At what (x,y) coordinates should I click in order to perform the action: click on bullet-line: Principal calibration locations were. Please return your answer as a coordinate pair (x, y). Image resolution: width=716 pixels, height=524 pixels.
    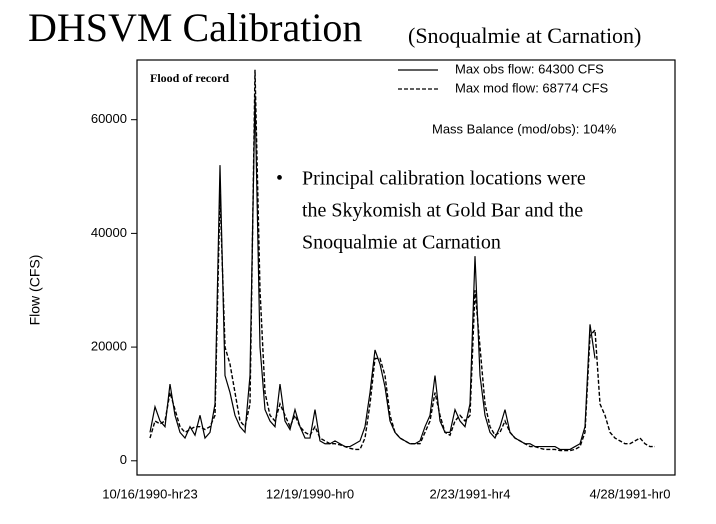
    Looking at the image, I should click on (444, 179).